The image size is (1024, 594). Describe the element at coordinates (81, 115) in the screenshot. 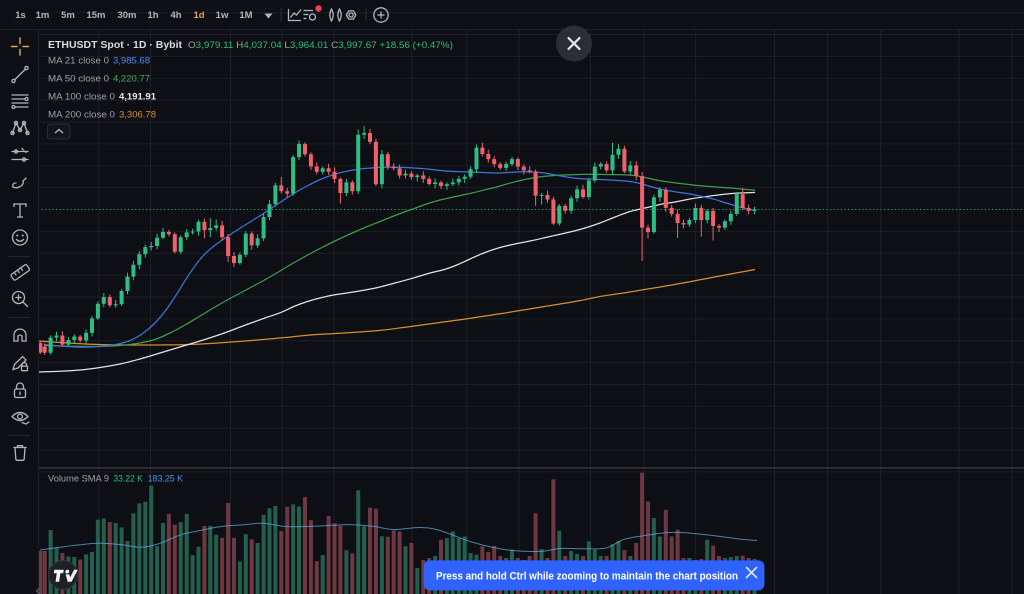

I see `svg-text: MA 200 close 0` at that location.